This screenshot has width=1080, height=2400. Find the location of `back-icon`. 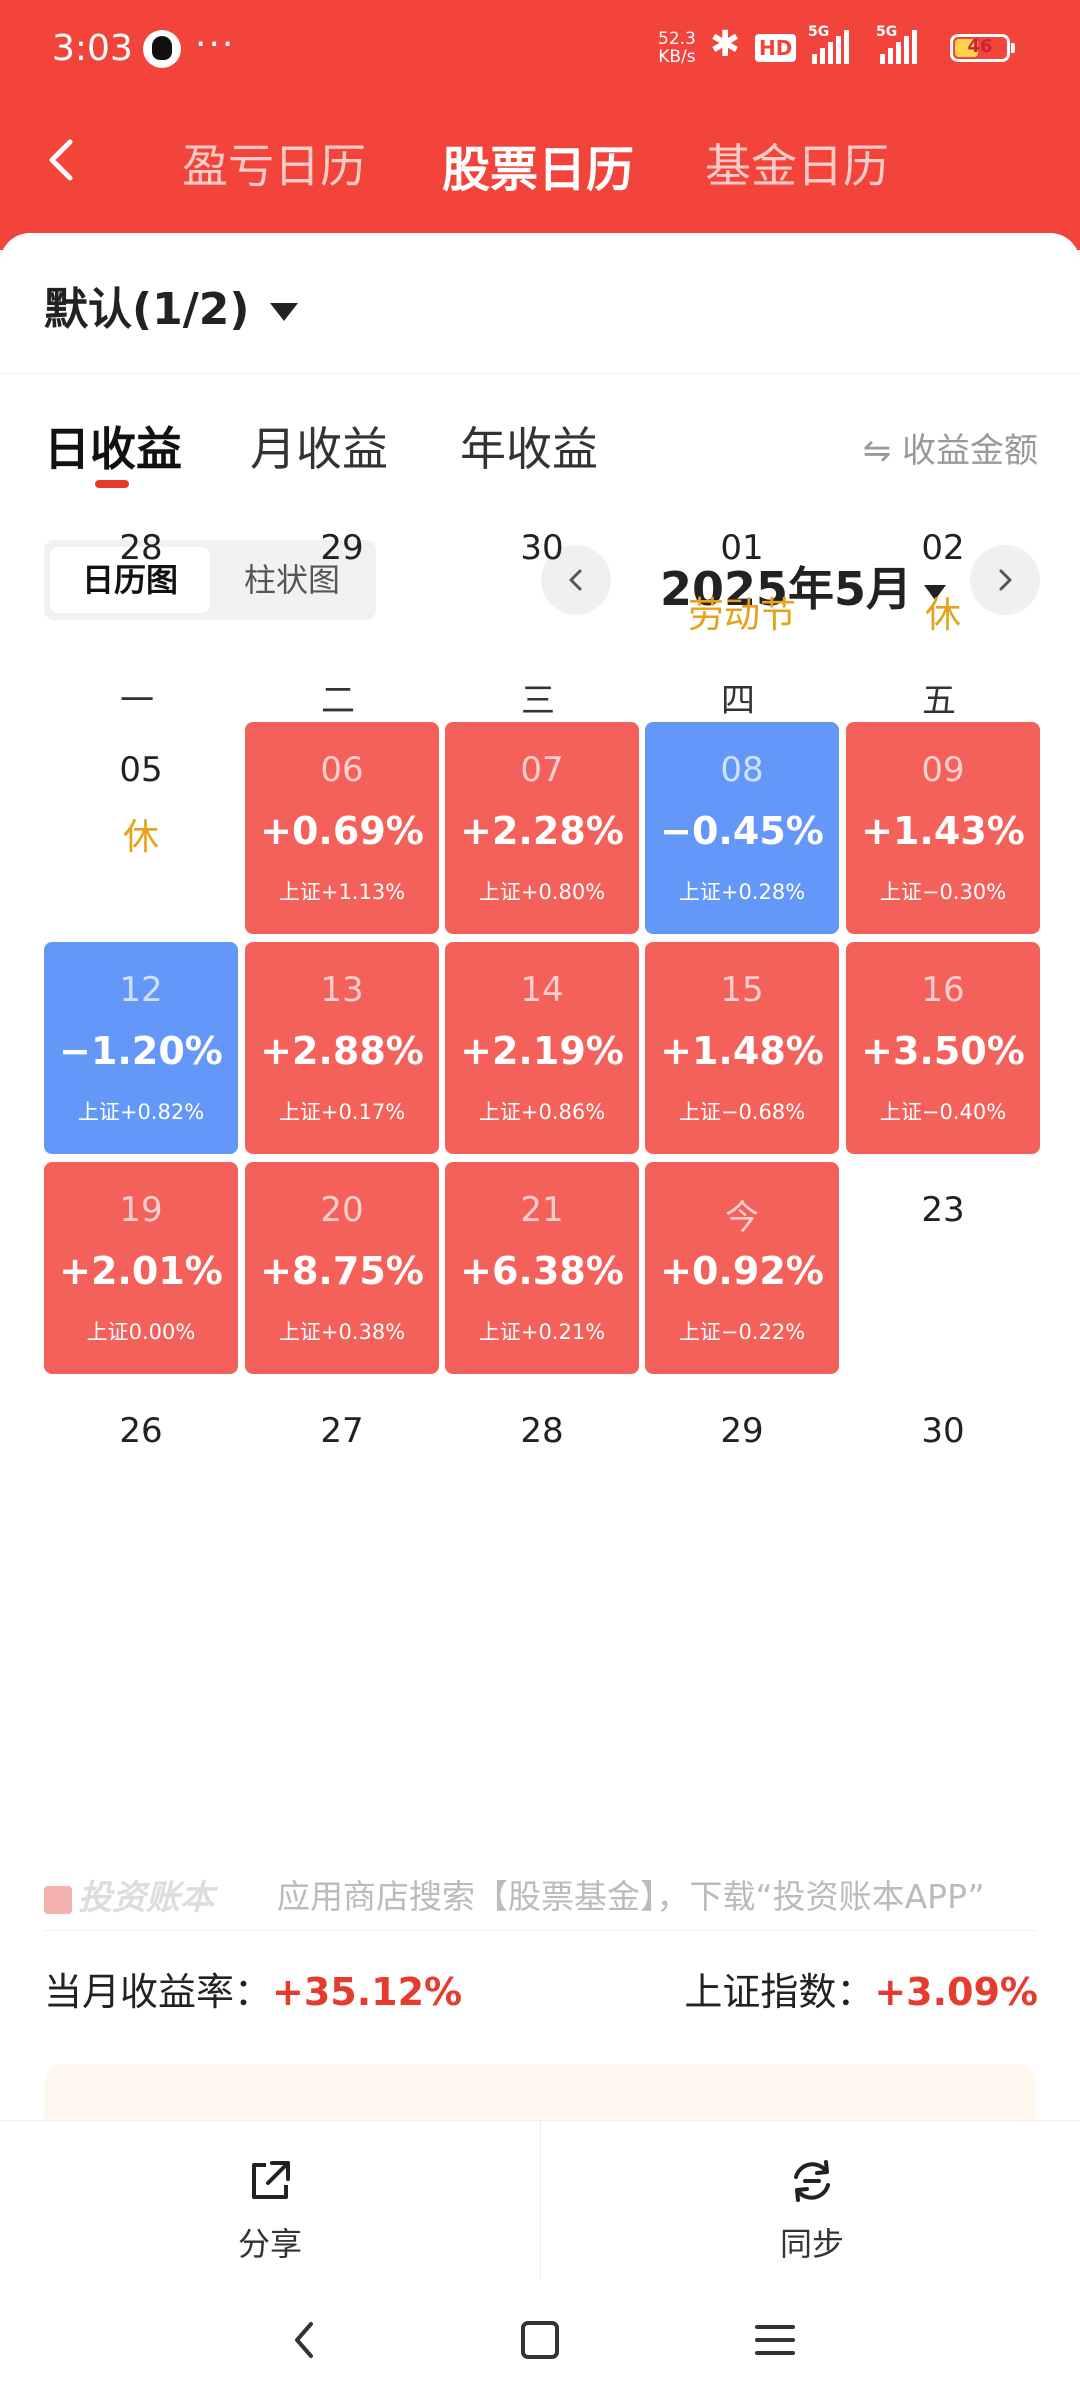

back-icon is located at coordinates (304, 2340).